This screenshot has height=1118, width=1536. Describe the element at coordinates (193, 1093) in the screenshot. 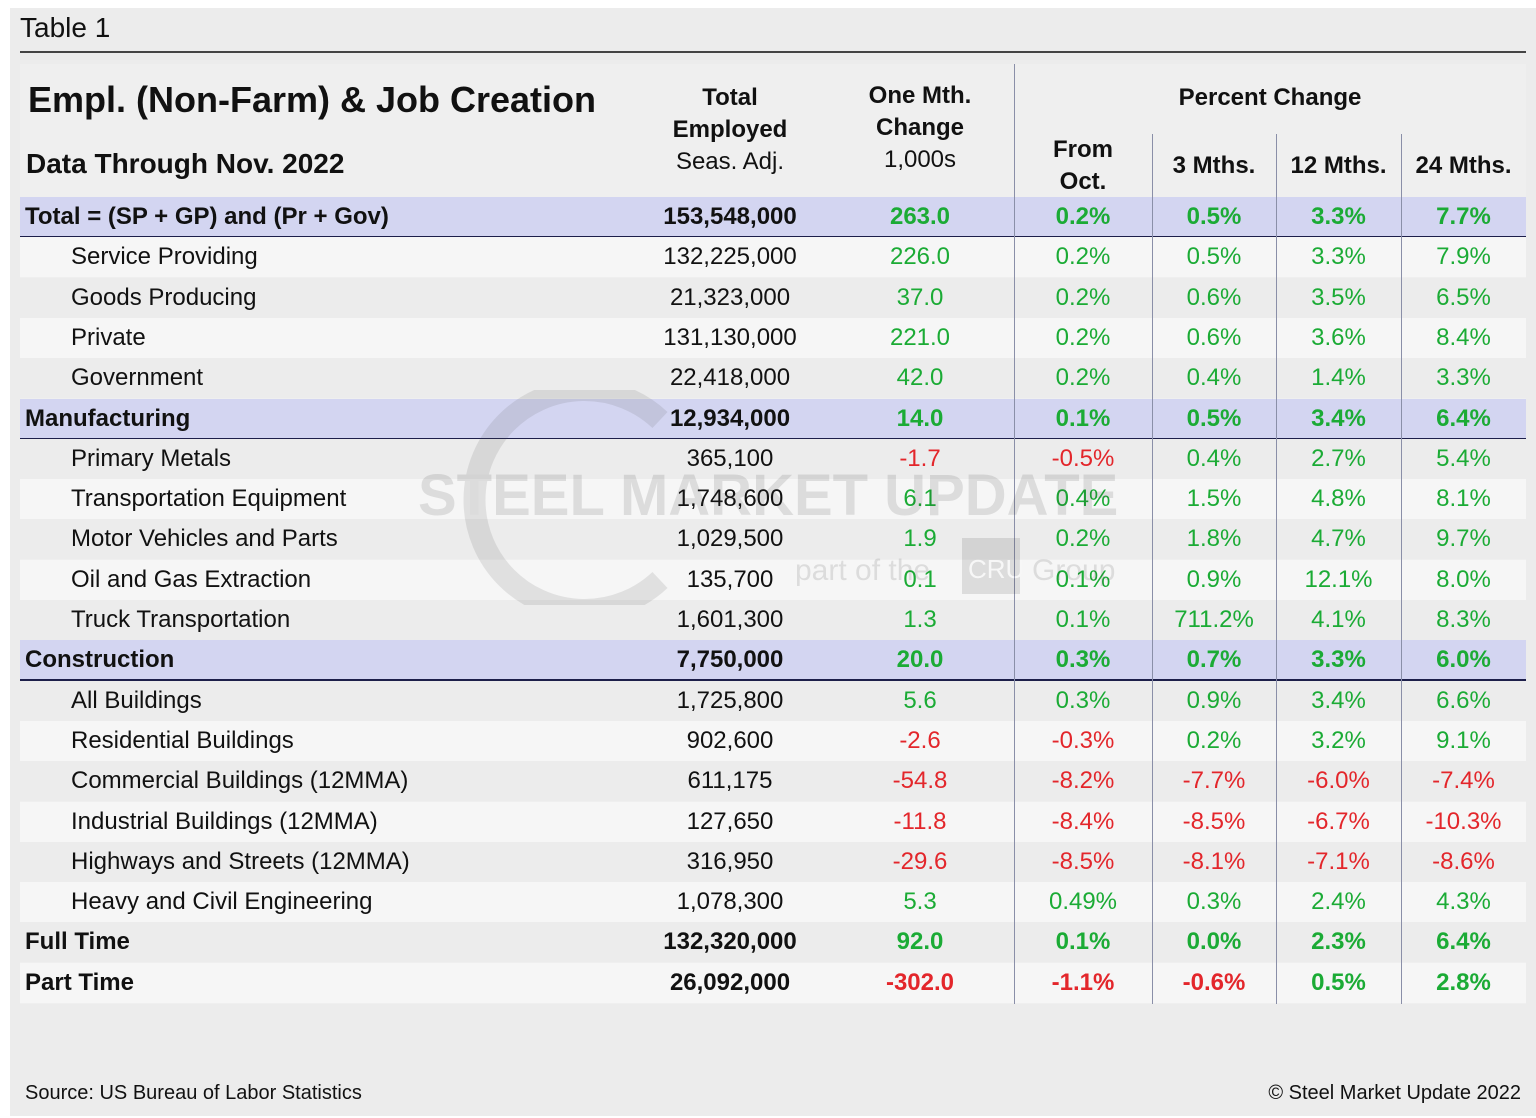

I see `source-note: Source: US Bureau of Labor Statistics` at that location.